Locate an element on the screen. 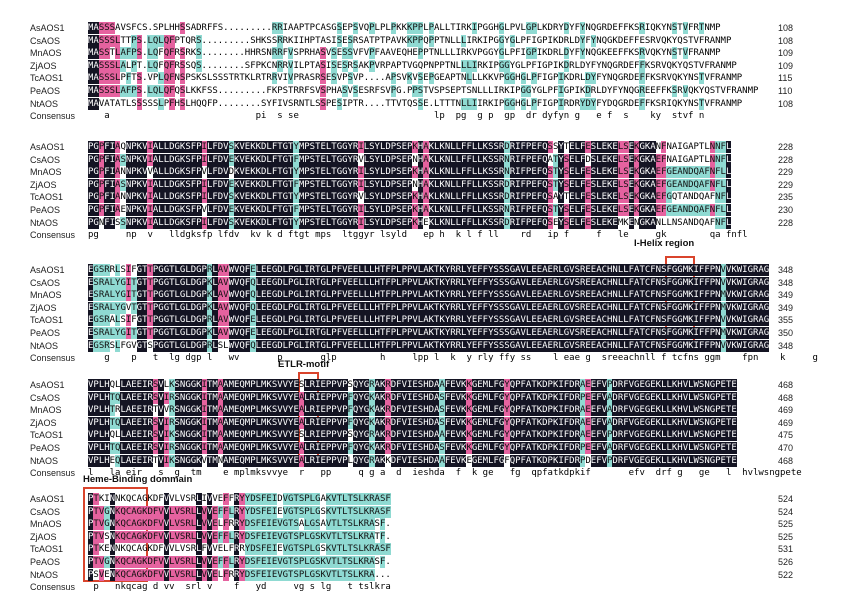  residue: W is located at coordinates (696, 435).